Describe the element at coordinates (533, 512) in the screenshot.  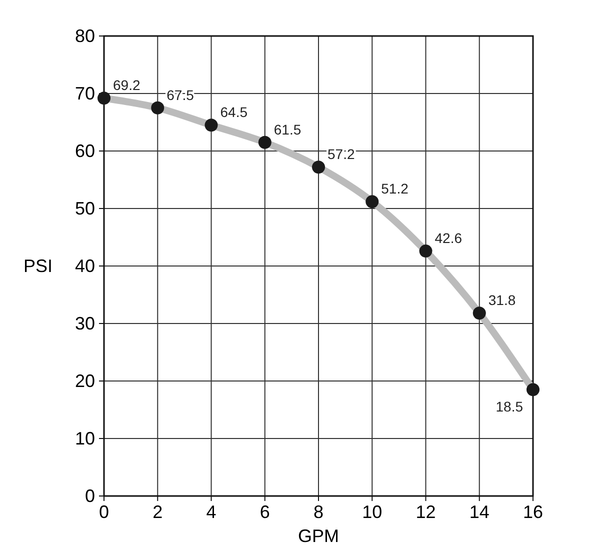
I see `x-tick-label: 16` at that location.